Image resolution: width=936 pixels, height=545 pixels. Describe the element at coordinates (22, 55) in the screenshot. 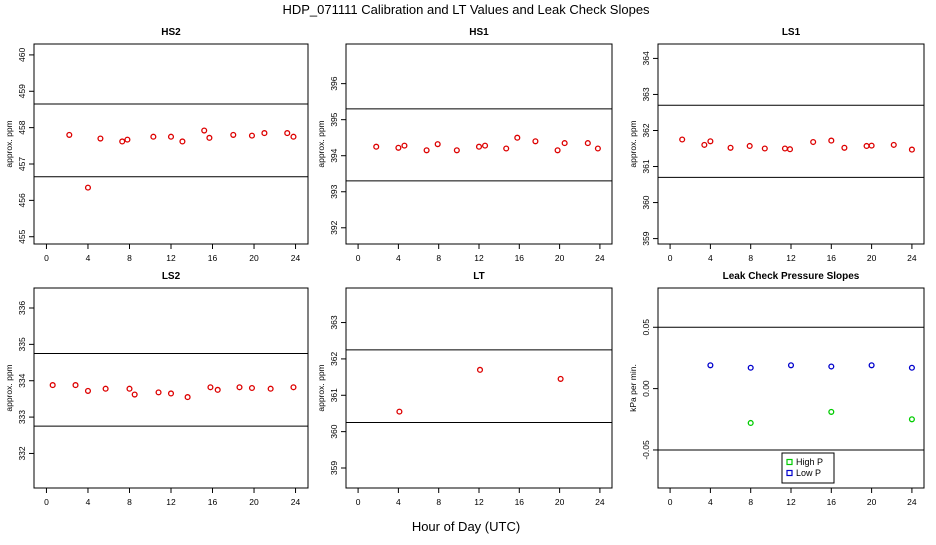

I see `y-tick-label: 460` at that location.